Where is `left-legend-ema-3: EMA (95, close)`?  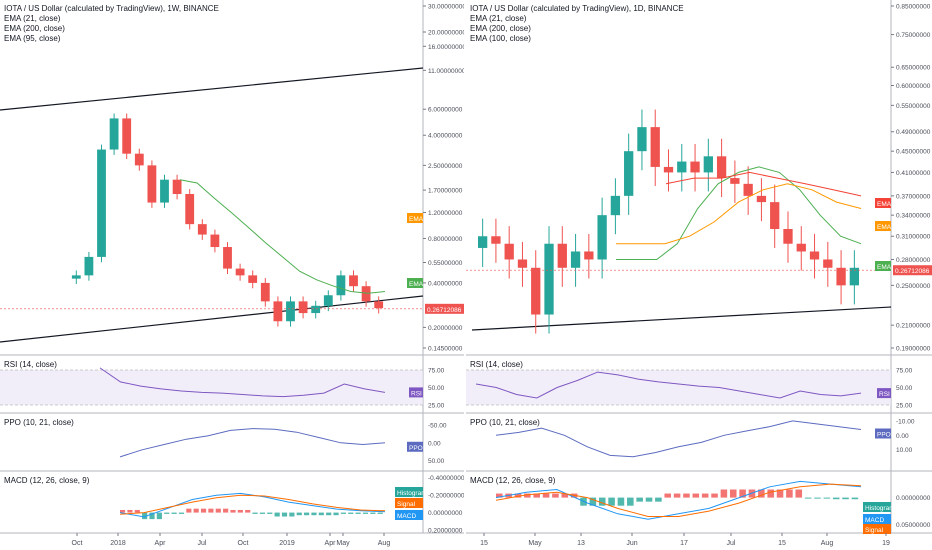 left-legend-ema-3: EMA (95, close) is located at coordinates (32, 38).